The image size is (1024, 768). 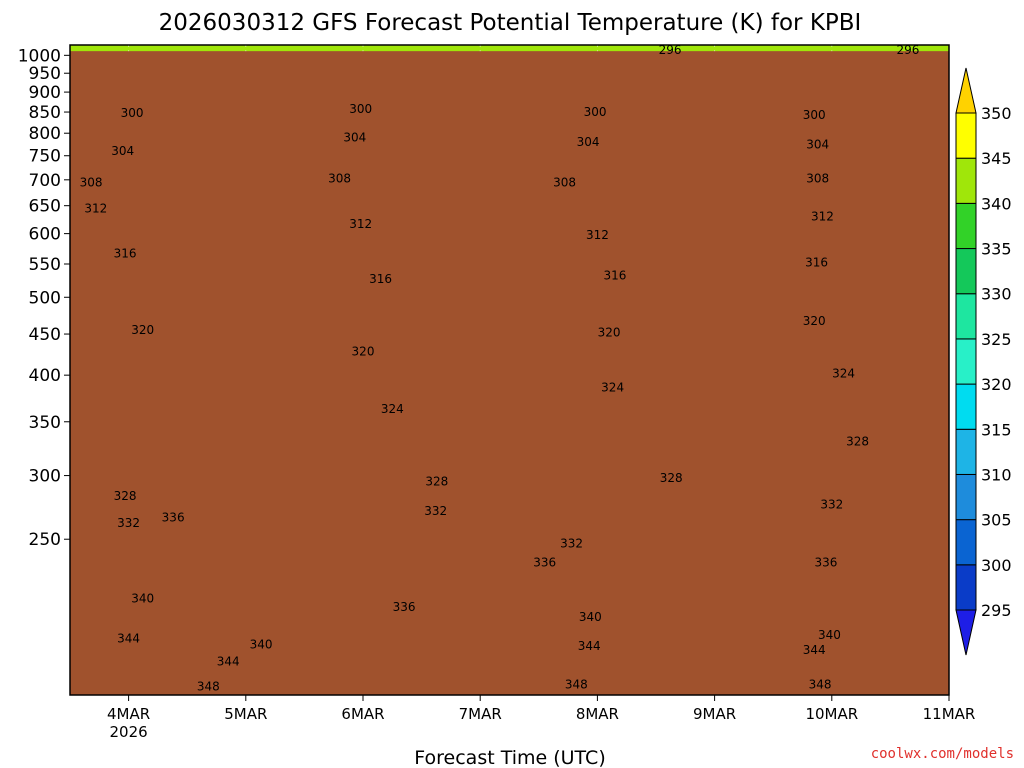 What do you see at coordinates (45, 376) in the screenshot?
I see `y-tick-label: 400` at bounding box center [45, 376].